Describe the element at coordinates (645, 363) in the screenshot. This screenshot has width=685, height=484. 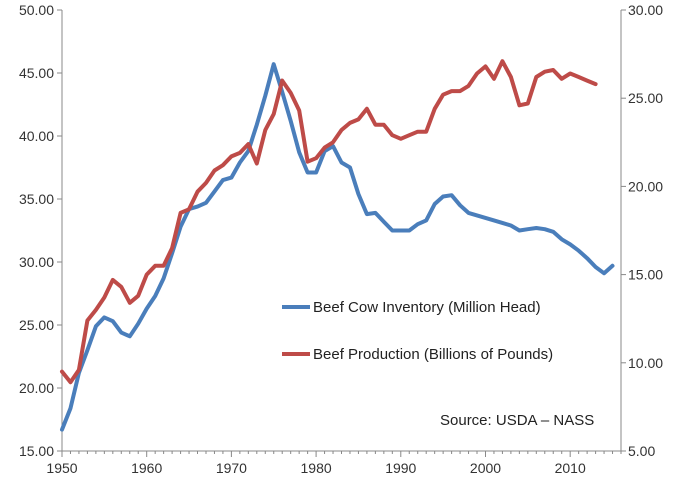
I see `right-tick-label: 10.00` at that location.